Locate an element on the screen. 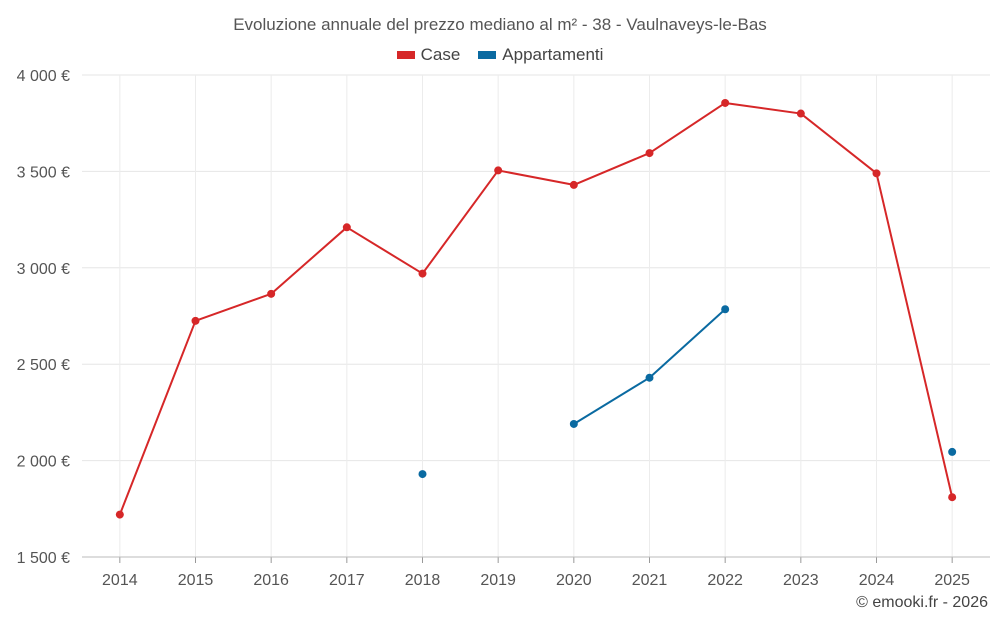  y-tick-label: 2 000 € is located at coordinates (43, 462).